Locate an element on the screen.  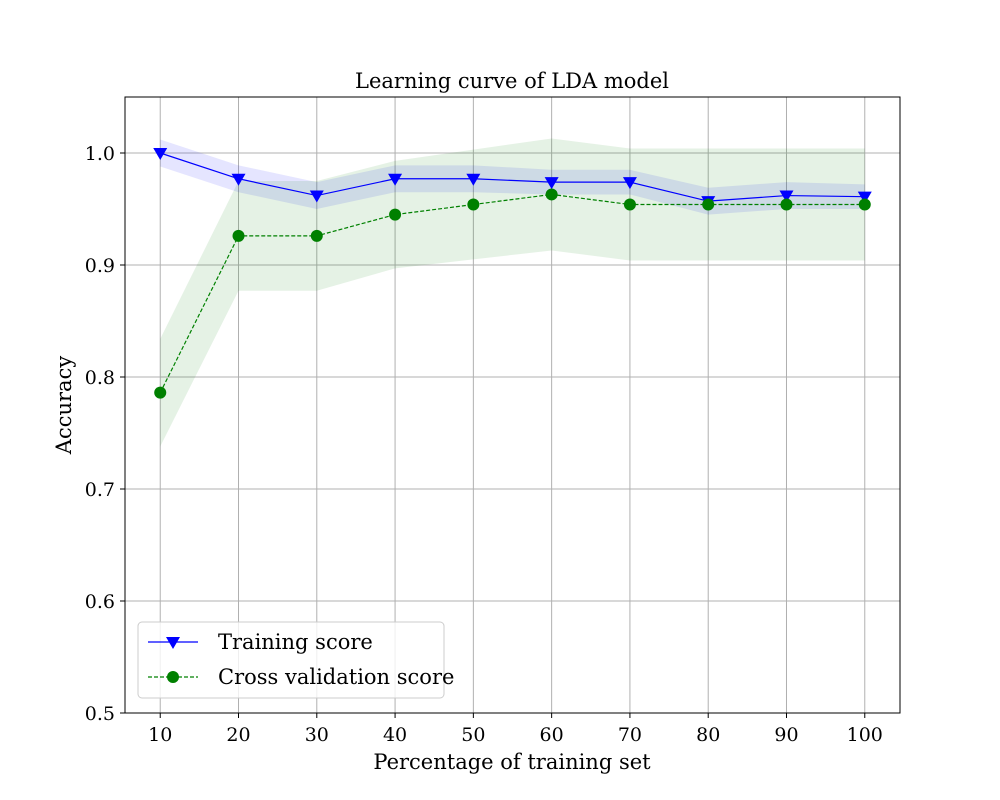
y-tick-label-1: 0.6 is located at coordinates (100, 602).